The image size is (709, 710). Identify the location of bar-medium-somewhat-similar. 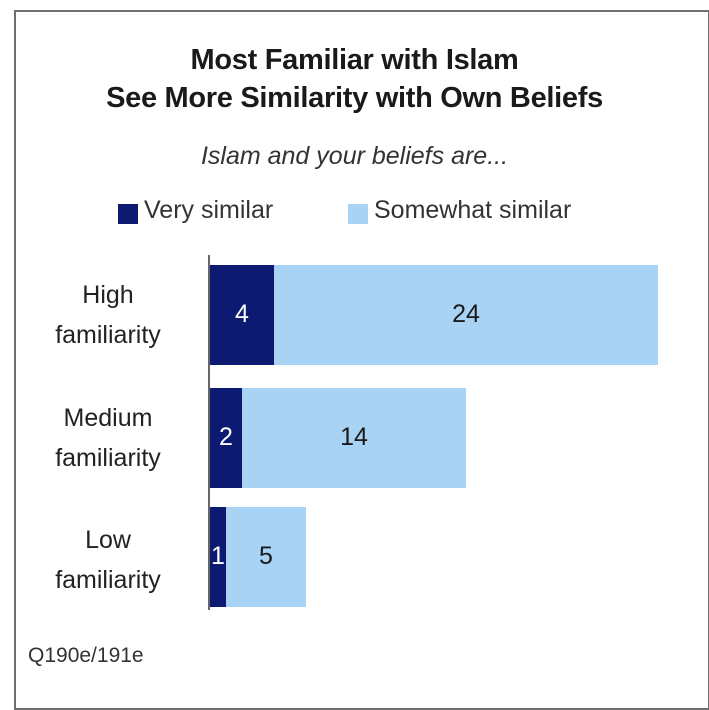
(354, 438).